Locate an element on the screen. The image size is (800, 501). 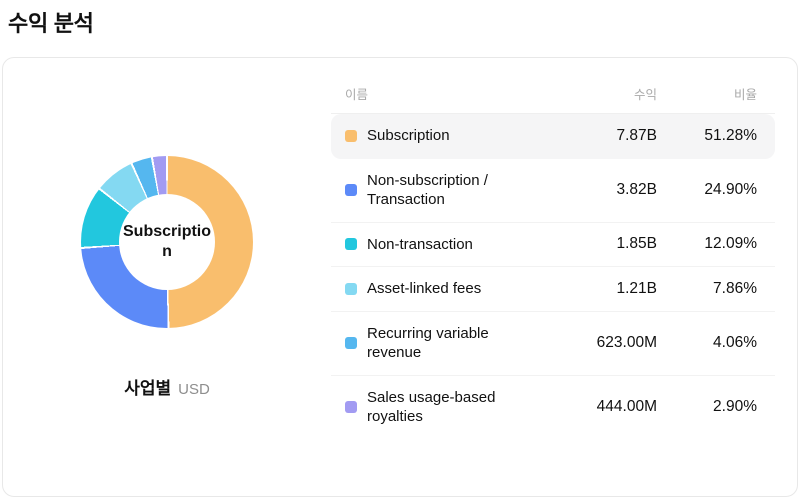
donut-center-label: Subscription is located at coordinates (167, 241).